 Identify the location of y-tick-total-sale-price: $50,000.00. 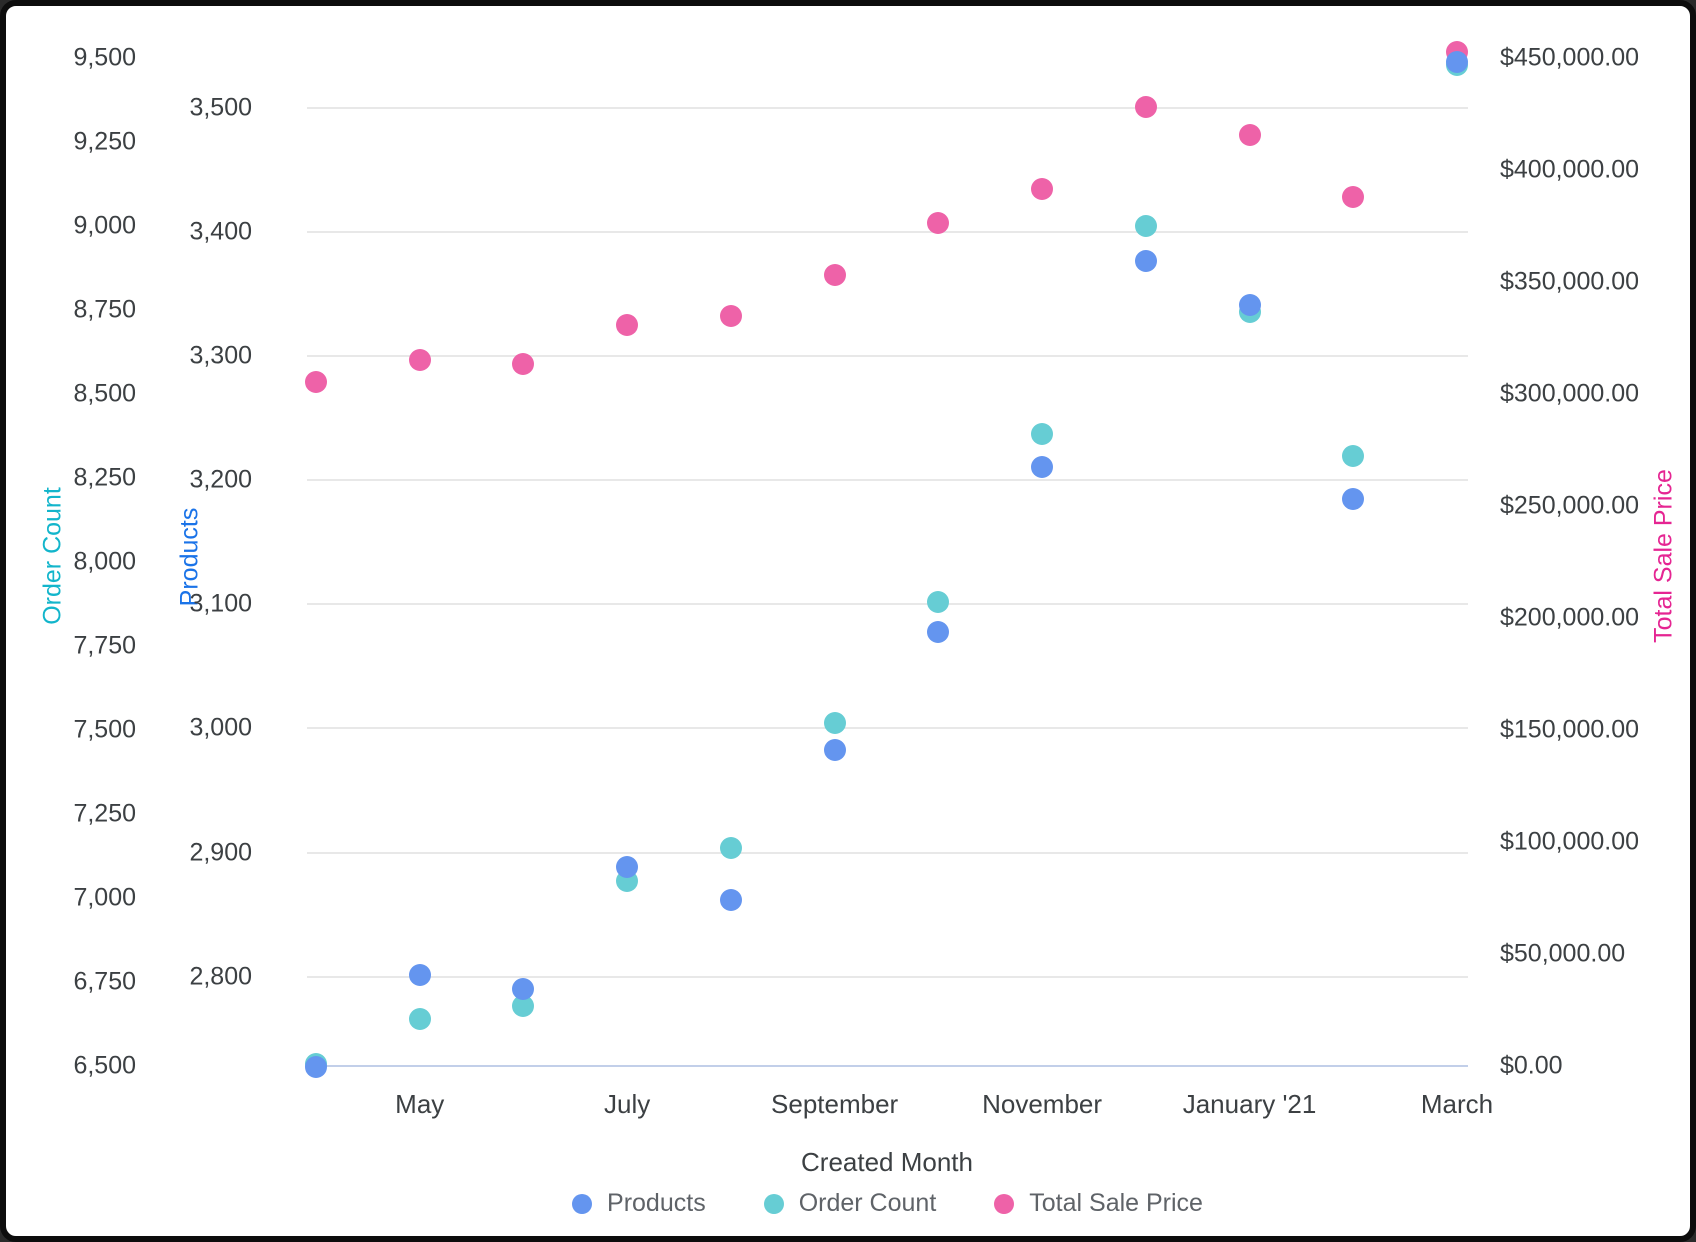
(1563, 953).